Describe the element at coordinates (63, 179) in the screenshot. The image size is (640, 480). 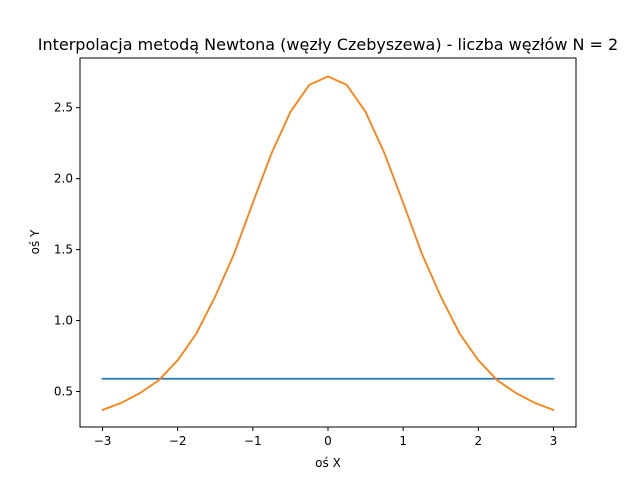
I see `y-tick-label: 2.0` at that location.